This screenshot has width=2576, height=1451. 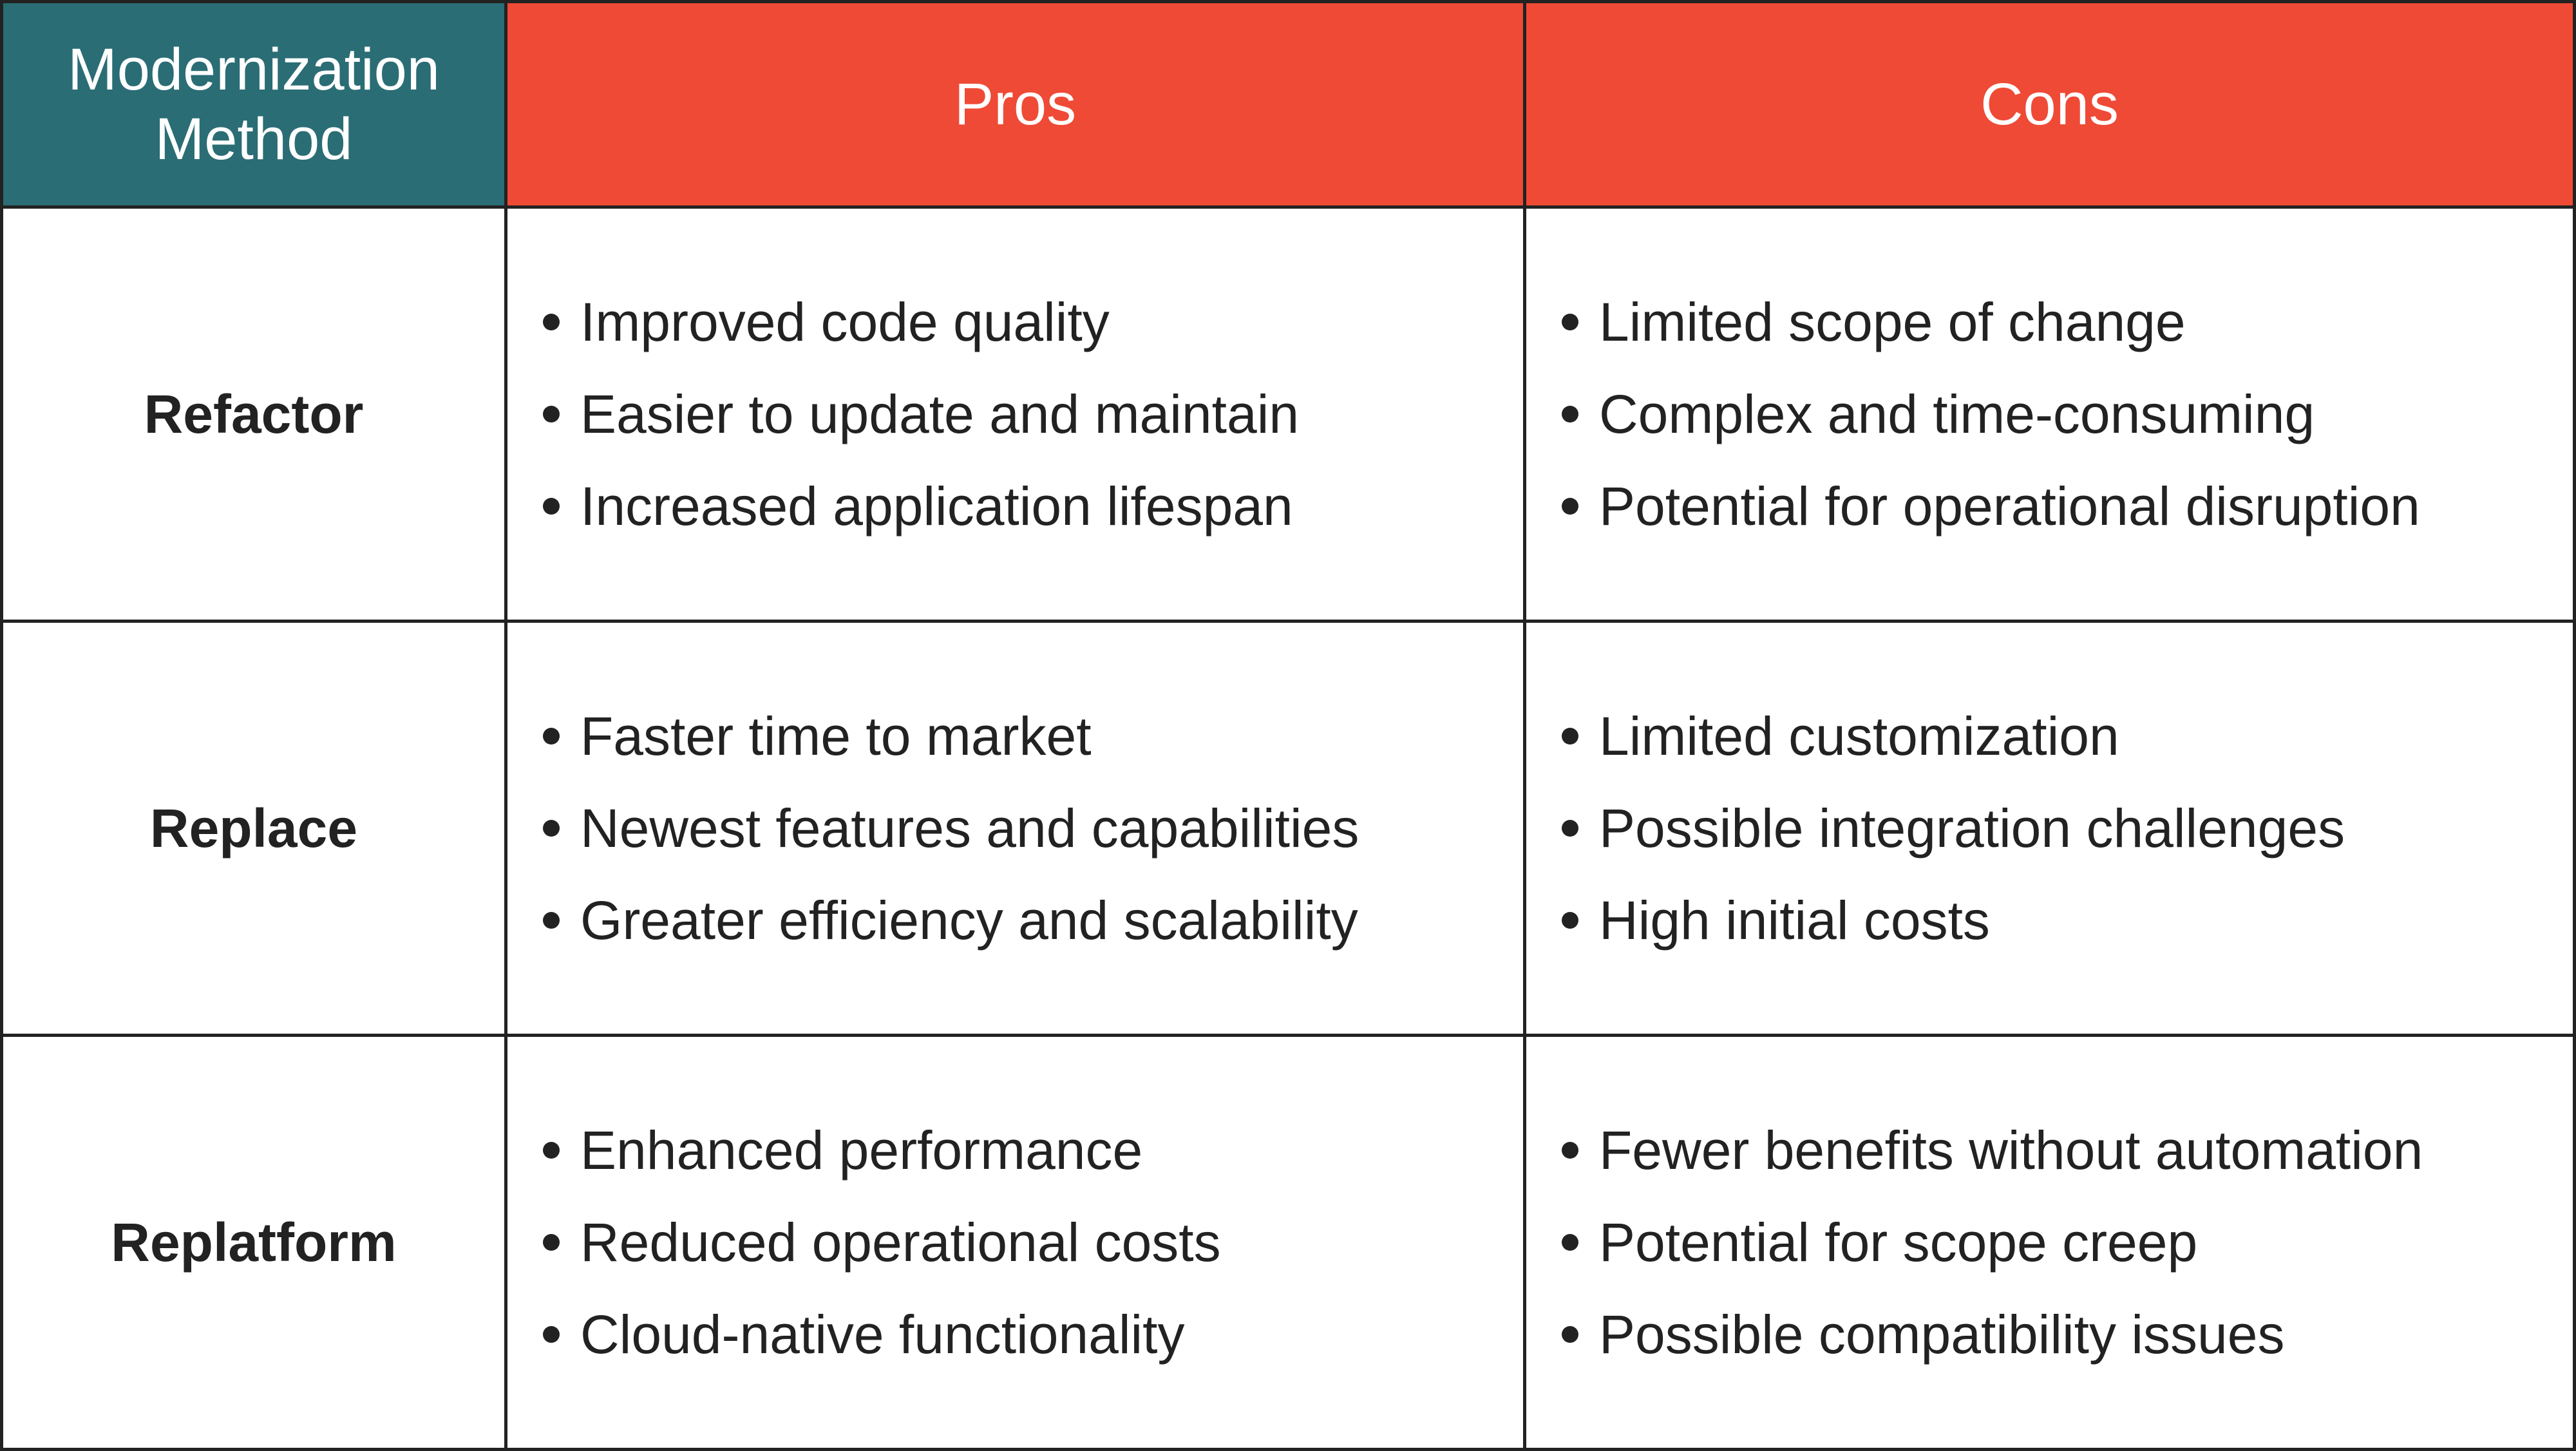 What do you see at coordinates (2010, 505) in the screenshot?
I see `cons-item-text: Potential for operational disruption` at bounding box center [2010, 505].